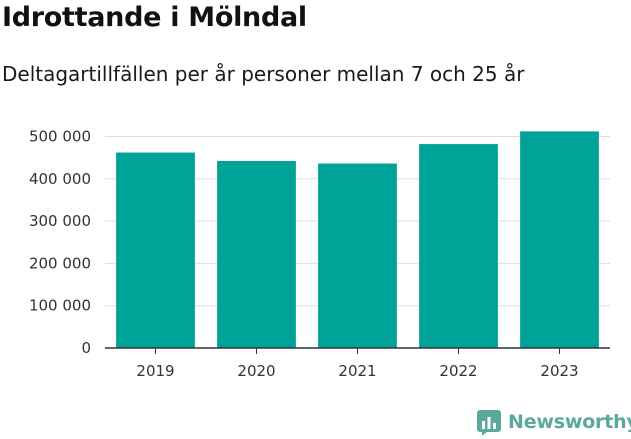 The image size is (631, 439). I want to click on newsworthy-logo-icon, so click(489, 422).